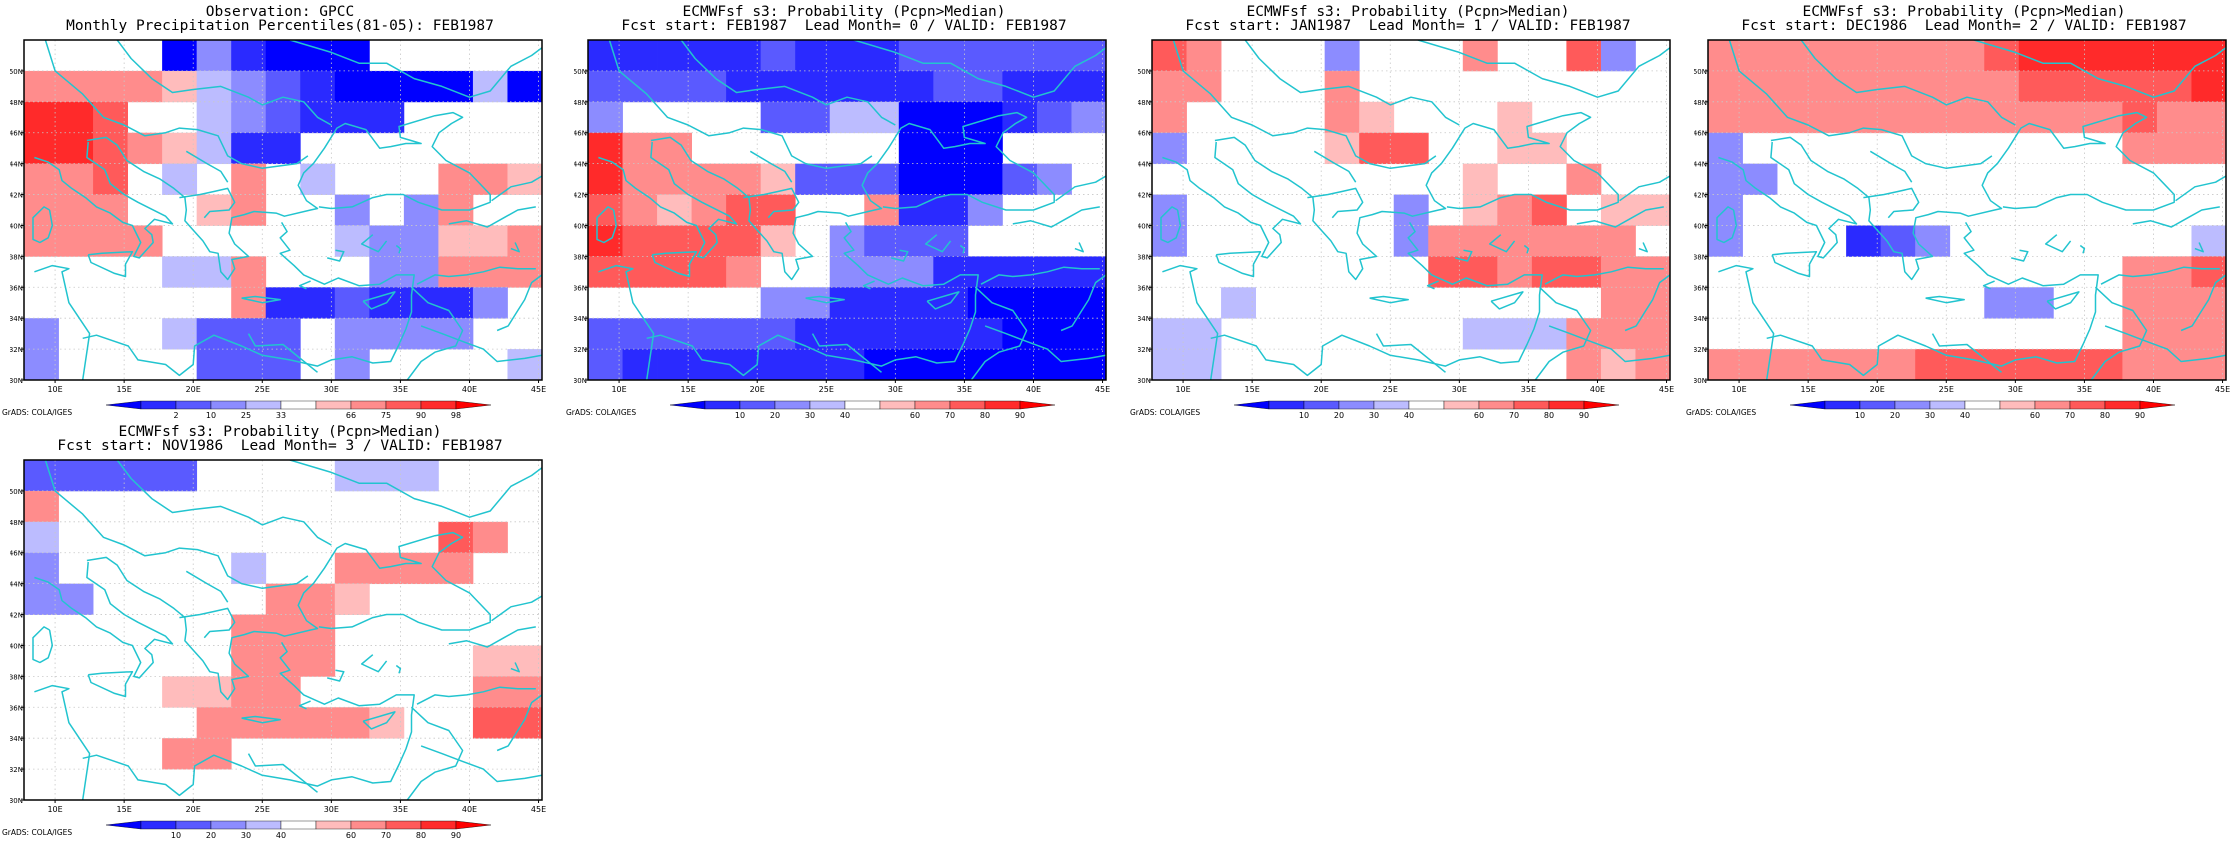  Describe the element at coordinates (1144, 103) in the screenshot. I see `lat-tick-label: 48N` at that location.